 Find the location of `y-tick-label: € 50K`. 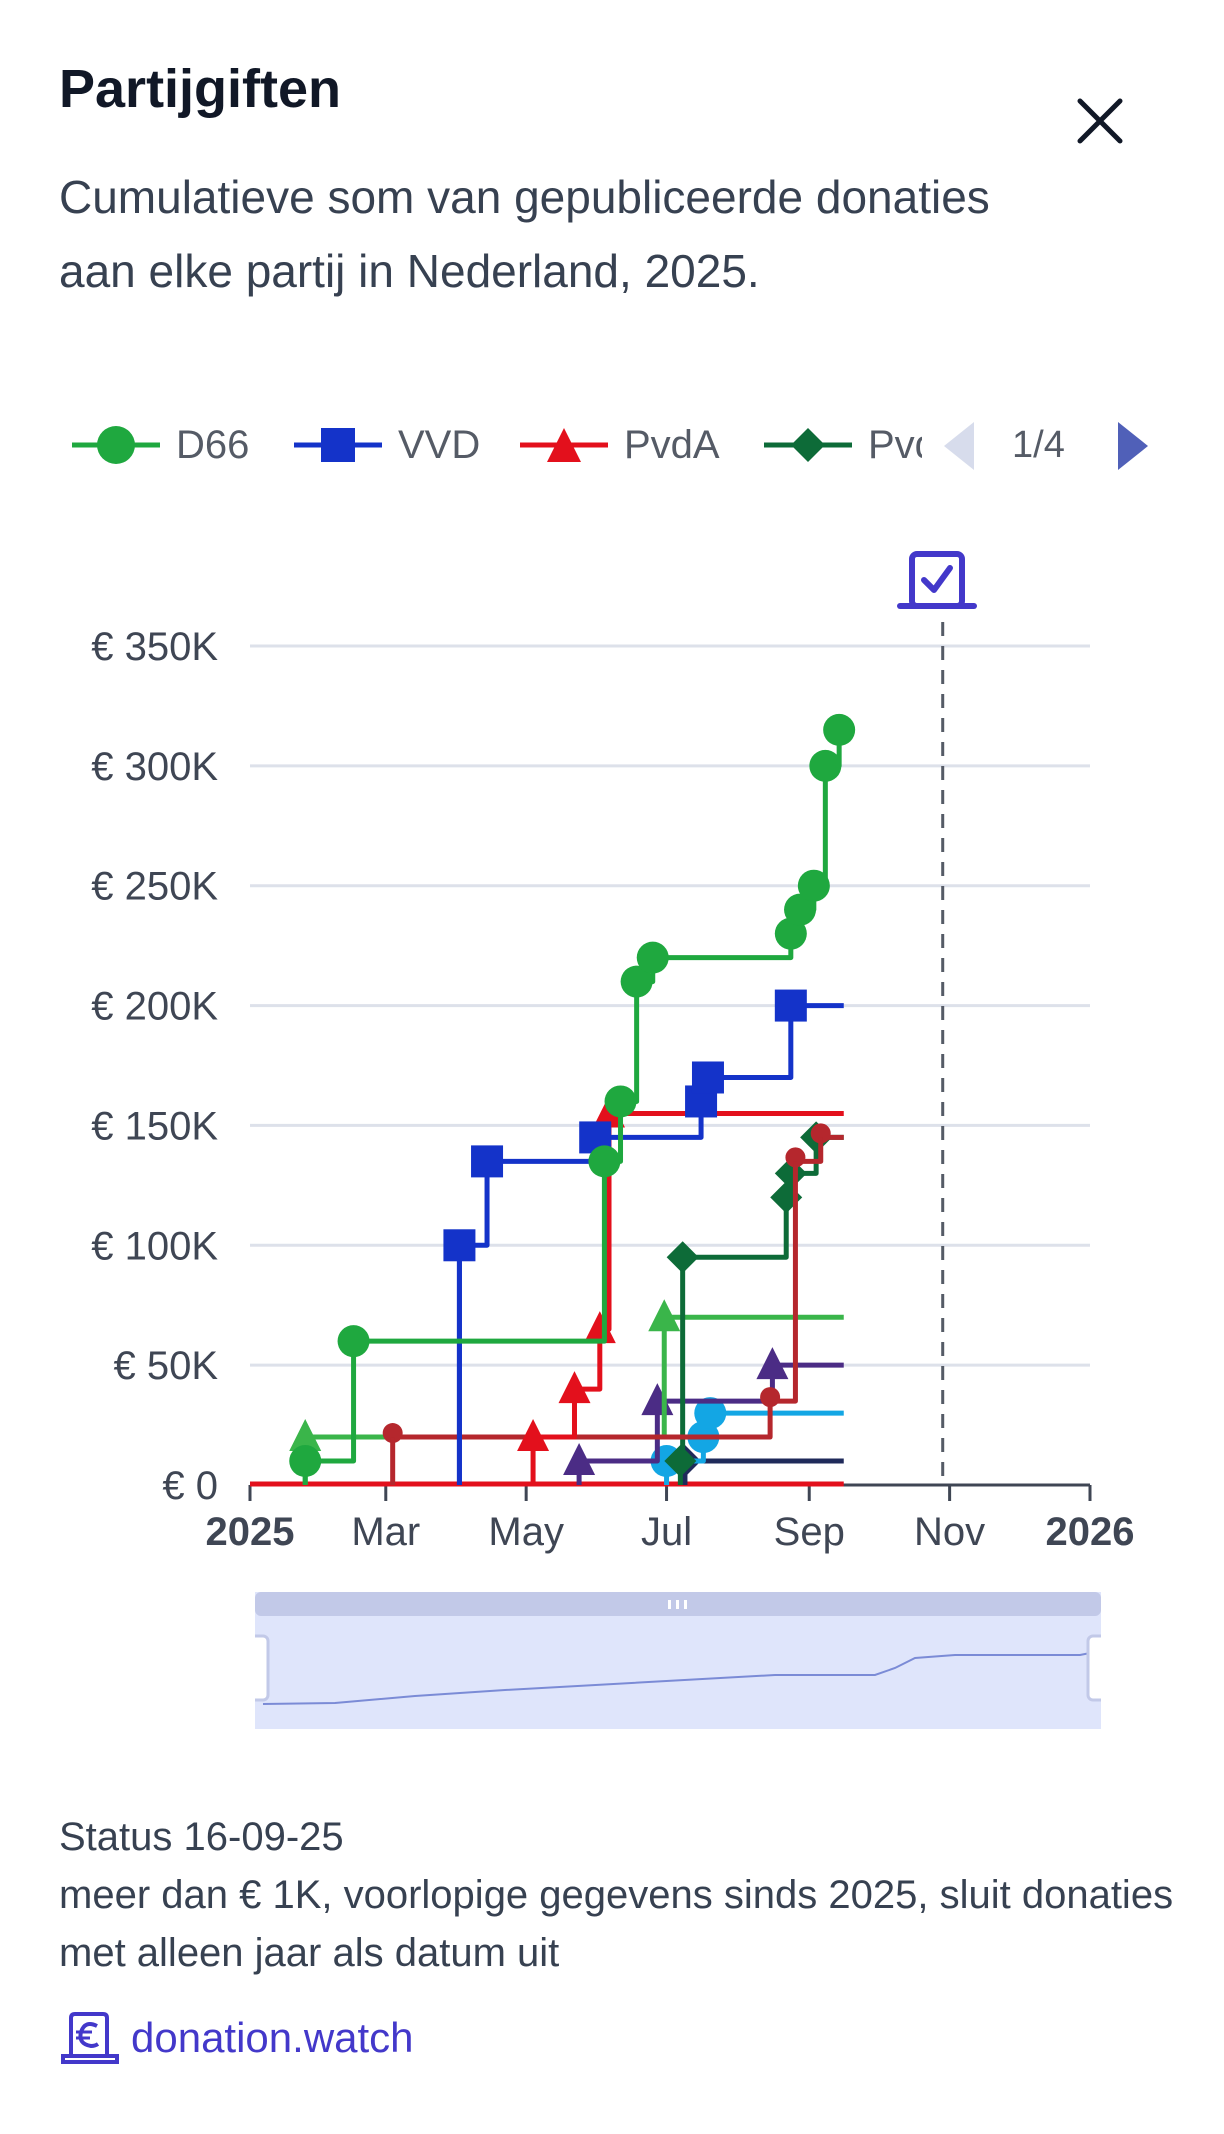

y-tick-label: € 50K is located at coordinates (165, 1366).